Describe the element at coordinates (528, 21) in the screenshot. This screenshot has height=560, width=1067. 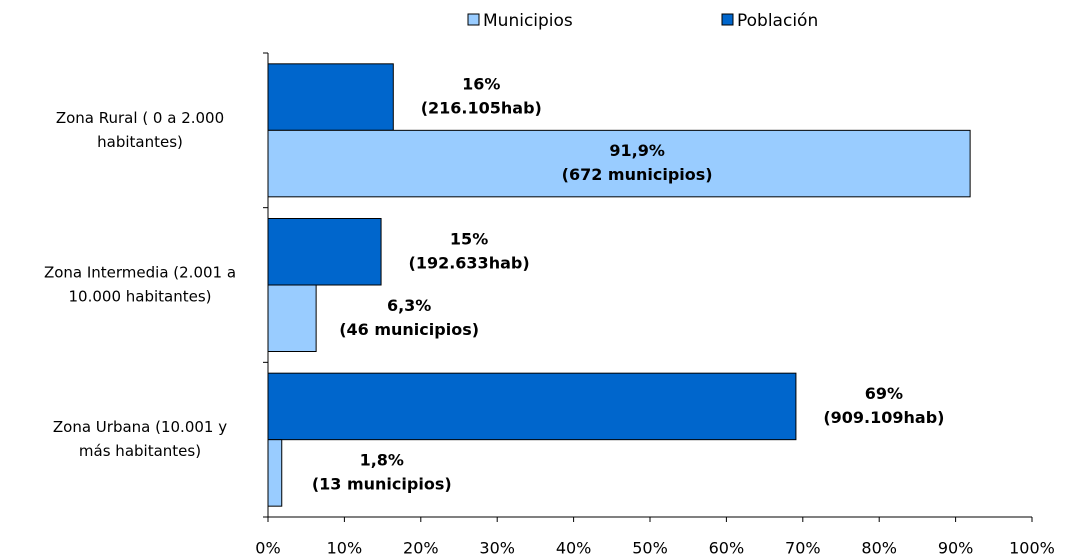
I see `legend-label: Municipios` at that location.